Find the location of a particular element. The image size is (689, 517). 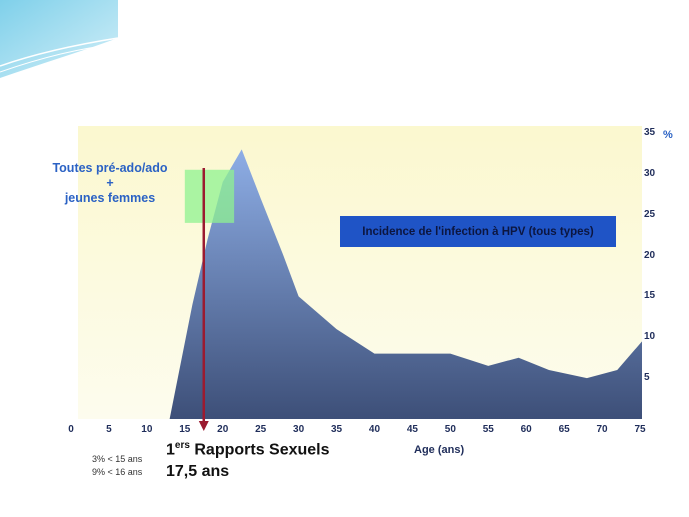

callout-line-2: + is located at coordinates (110, 182).